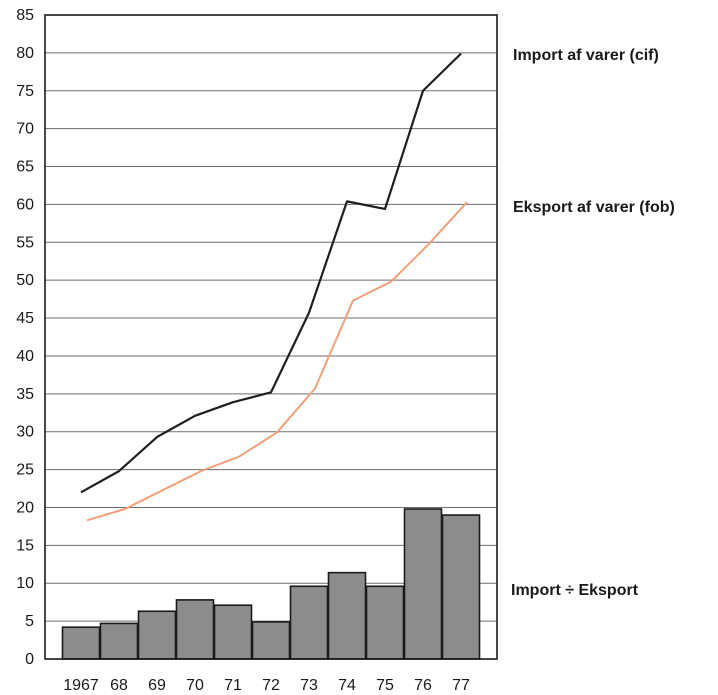 The width and height of the screenshot is (718, 695). What do you see at coordinates (157, 685) in the screenshot?
I see `x-tick-label: 69` at bounding box center [157, 685].